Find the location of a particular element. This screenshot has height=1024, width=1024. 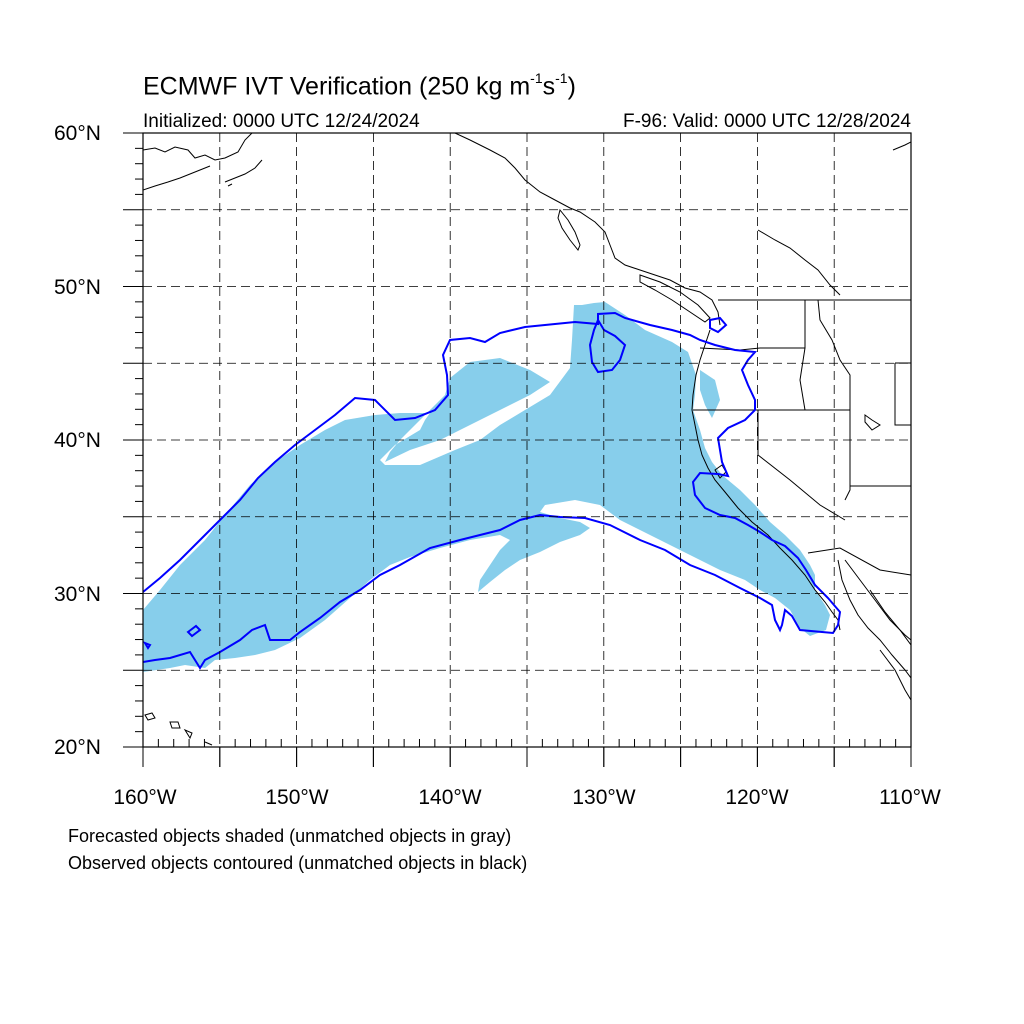

great-salt-lake is located at coordinates (872, 422).